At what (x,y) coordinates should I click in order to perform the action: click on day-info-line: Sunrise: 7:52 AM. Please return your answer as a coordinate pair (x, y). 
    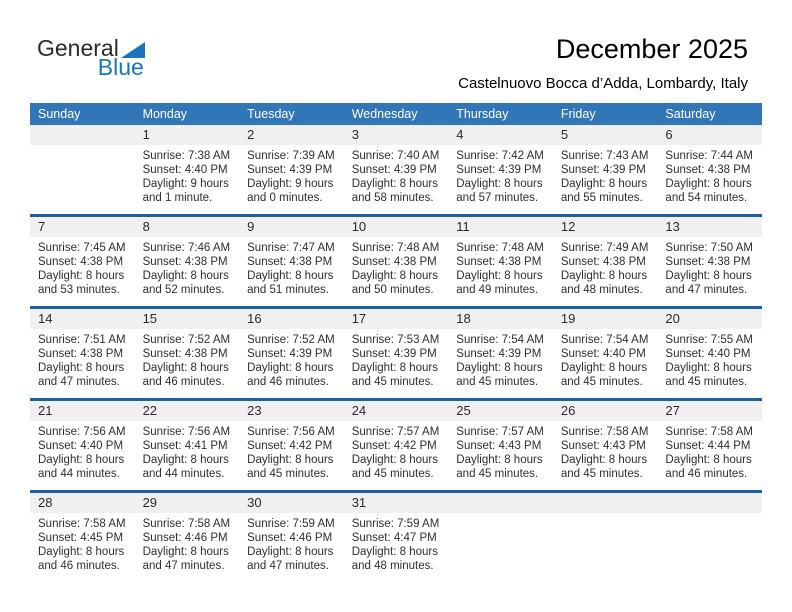
    Looking at the image, I should click on (291, 340).